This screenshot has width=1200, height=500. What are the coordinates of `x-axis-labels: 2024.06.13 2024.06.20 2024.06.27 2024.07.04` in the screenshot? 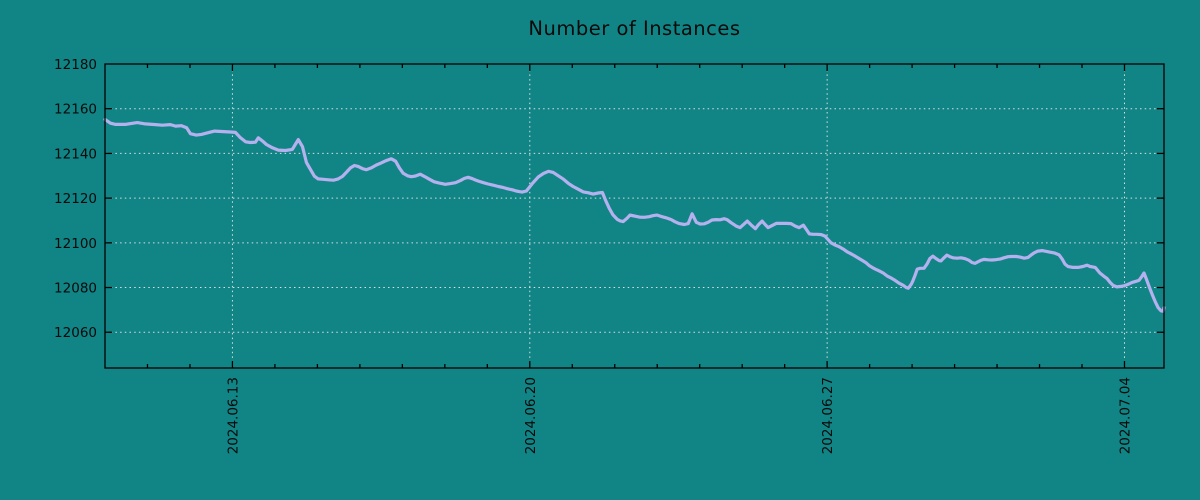 It's located at (679, 415).